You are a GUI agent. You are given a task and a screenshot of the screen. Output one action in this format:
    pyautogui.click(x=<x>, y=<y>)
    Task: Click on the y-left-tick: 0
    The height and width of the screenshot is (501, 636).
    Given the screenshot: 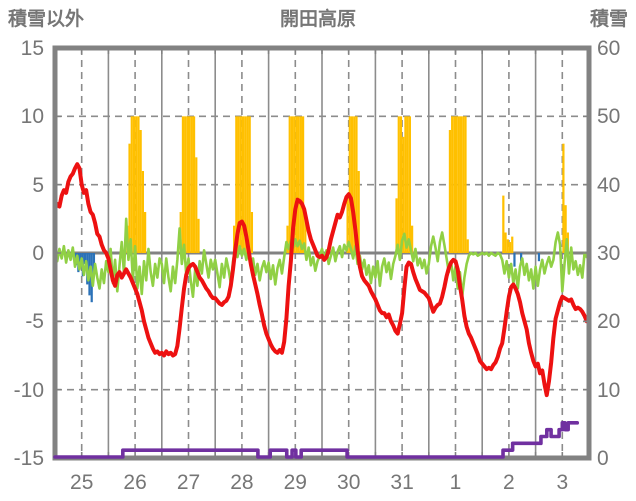 What is the action you would take?
    pyautogui.click(x=38, y=253)
    